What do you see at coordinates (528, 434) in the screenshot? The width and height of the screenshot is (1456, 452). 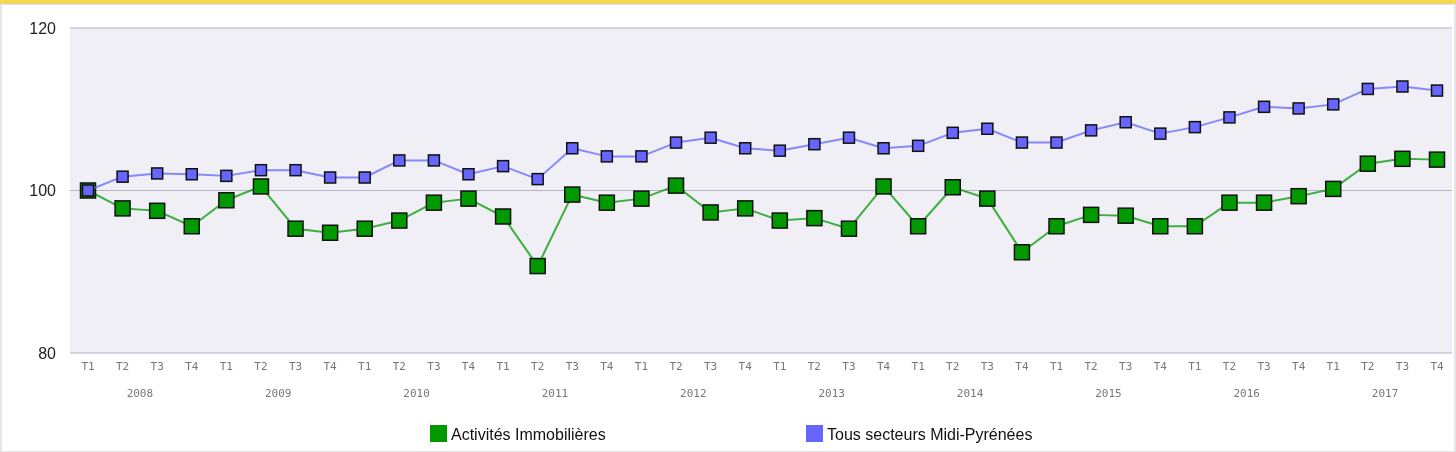 I see `legend-label: Activités Immobilières` at bounding box center [528, 434].